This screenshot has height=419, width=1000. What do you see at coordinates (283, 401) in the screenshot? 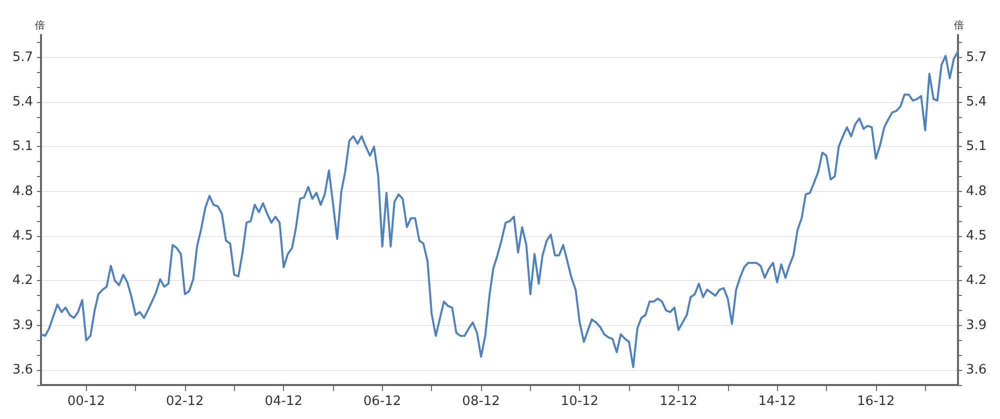
I see `x-tick-label: 04-12` at bounding box center [283, 401].